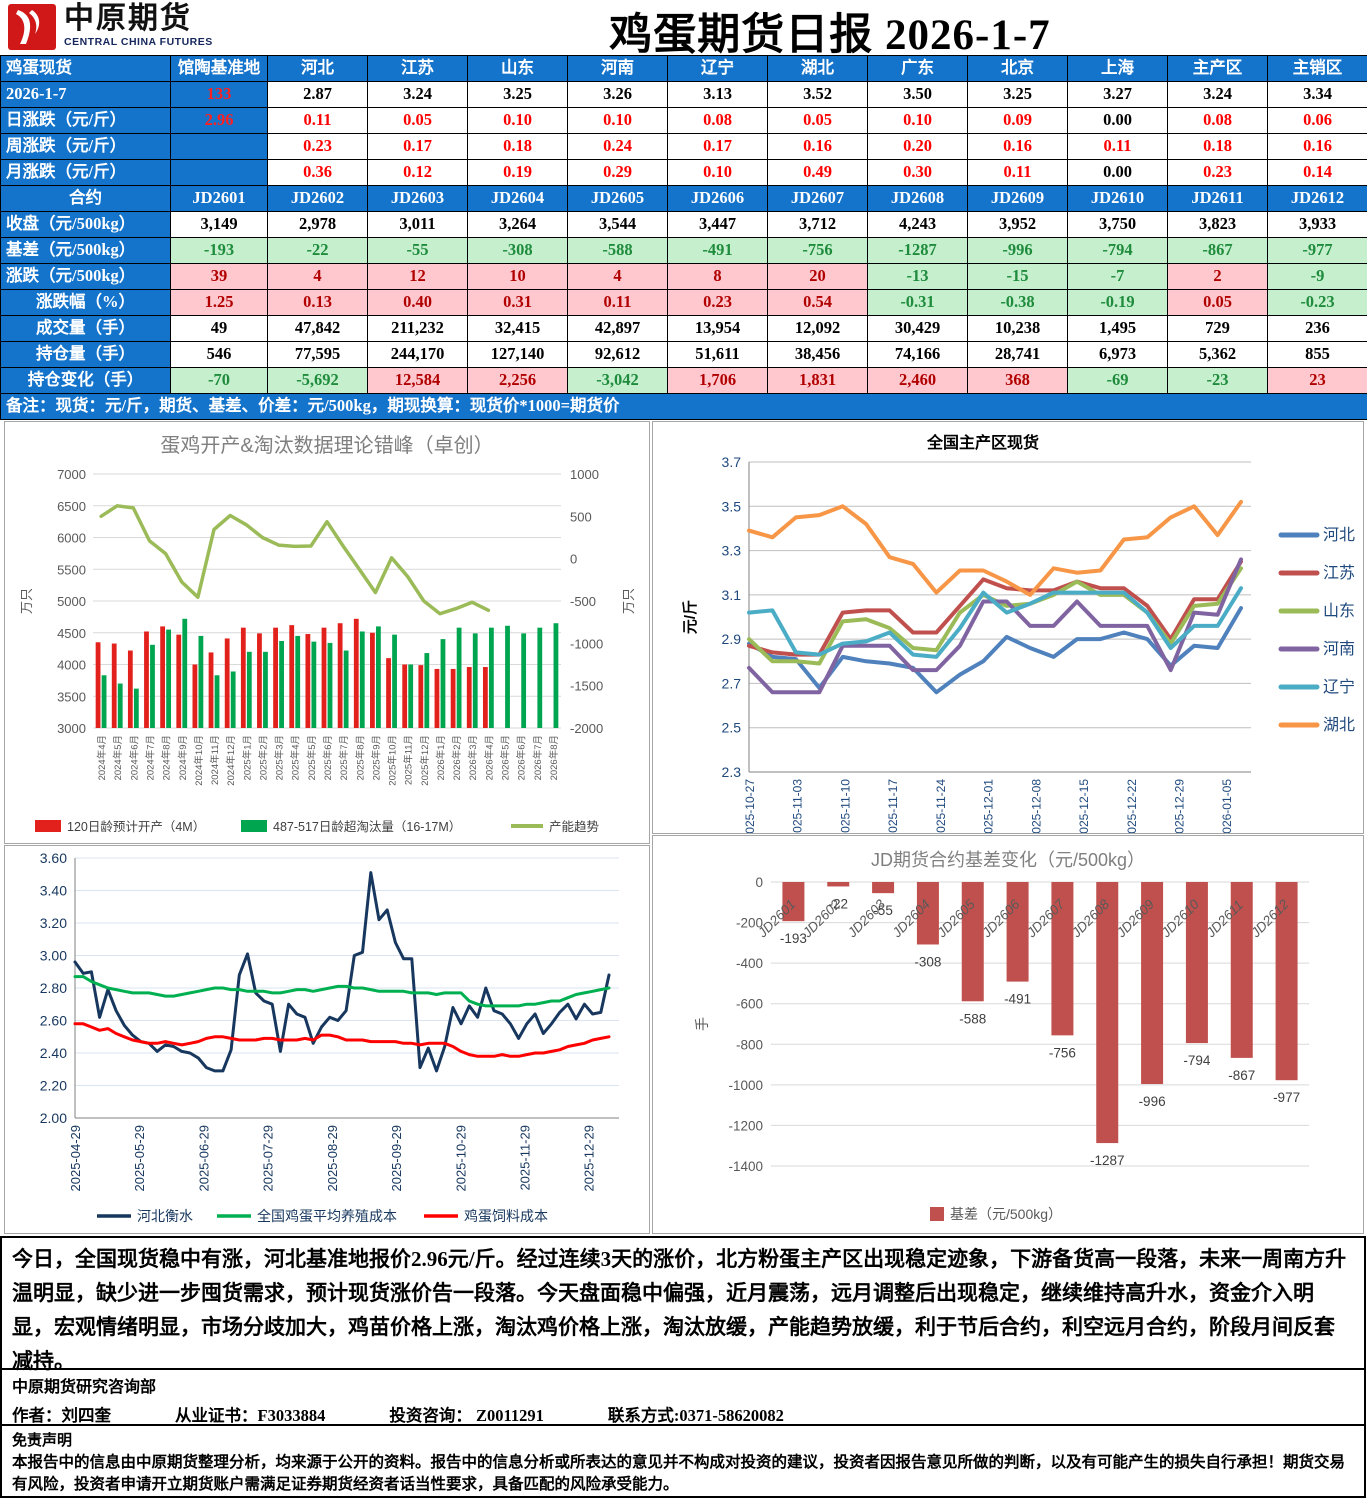  What do you see at coordinates (573, 559) in the screenshot?
I see `svg-text: 0` at bounding box center [573, 559].